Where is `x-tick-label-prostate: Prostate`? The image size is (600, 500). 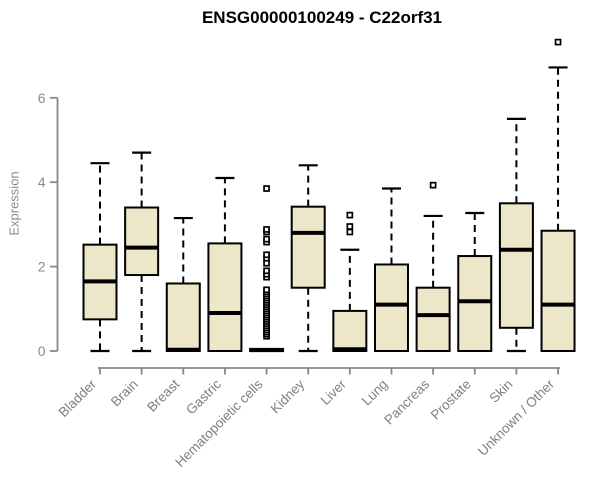
x-tick-label-prostate: Prostate is located at coordinates (451, 400).